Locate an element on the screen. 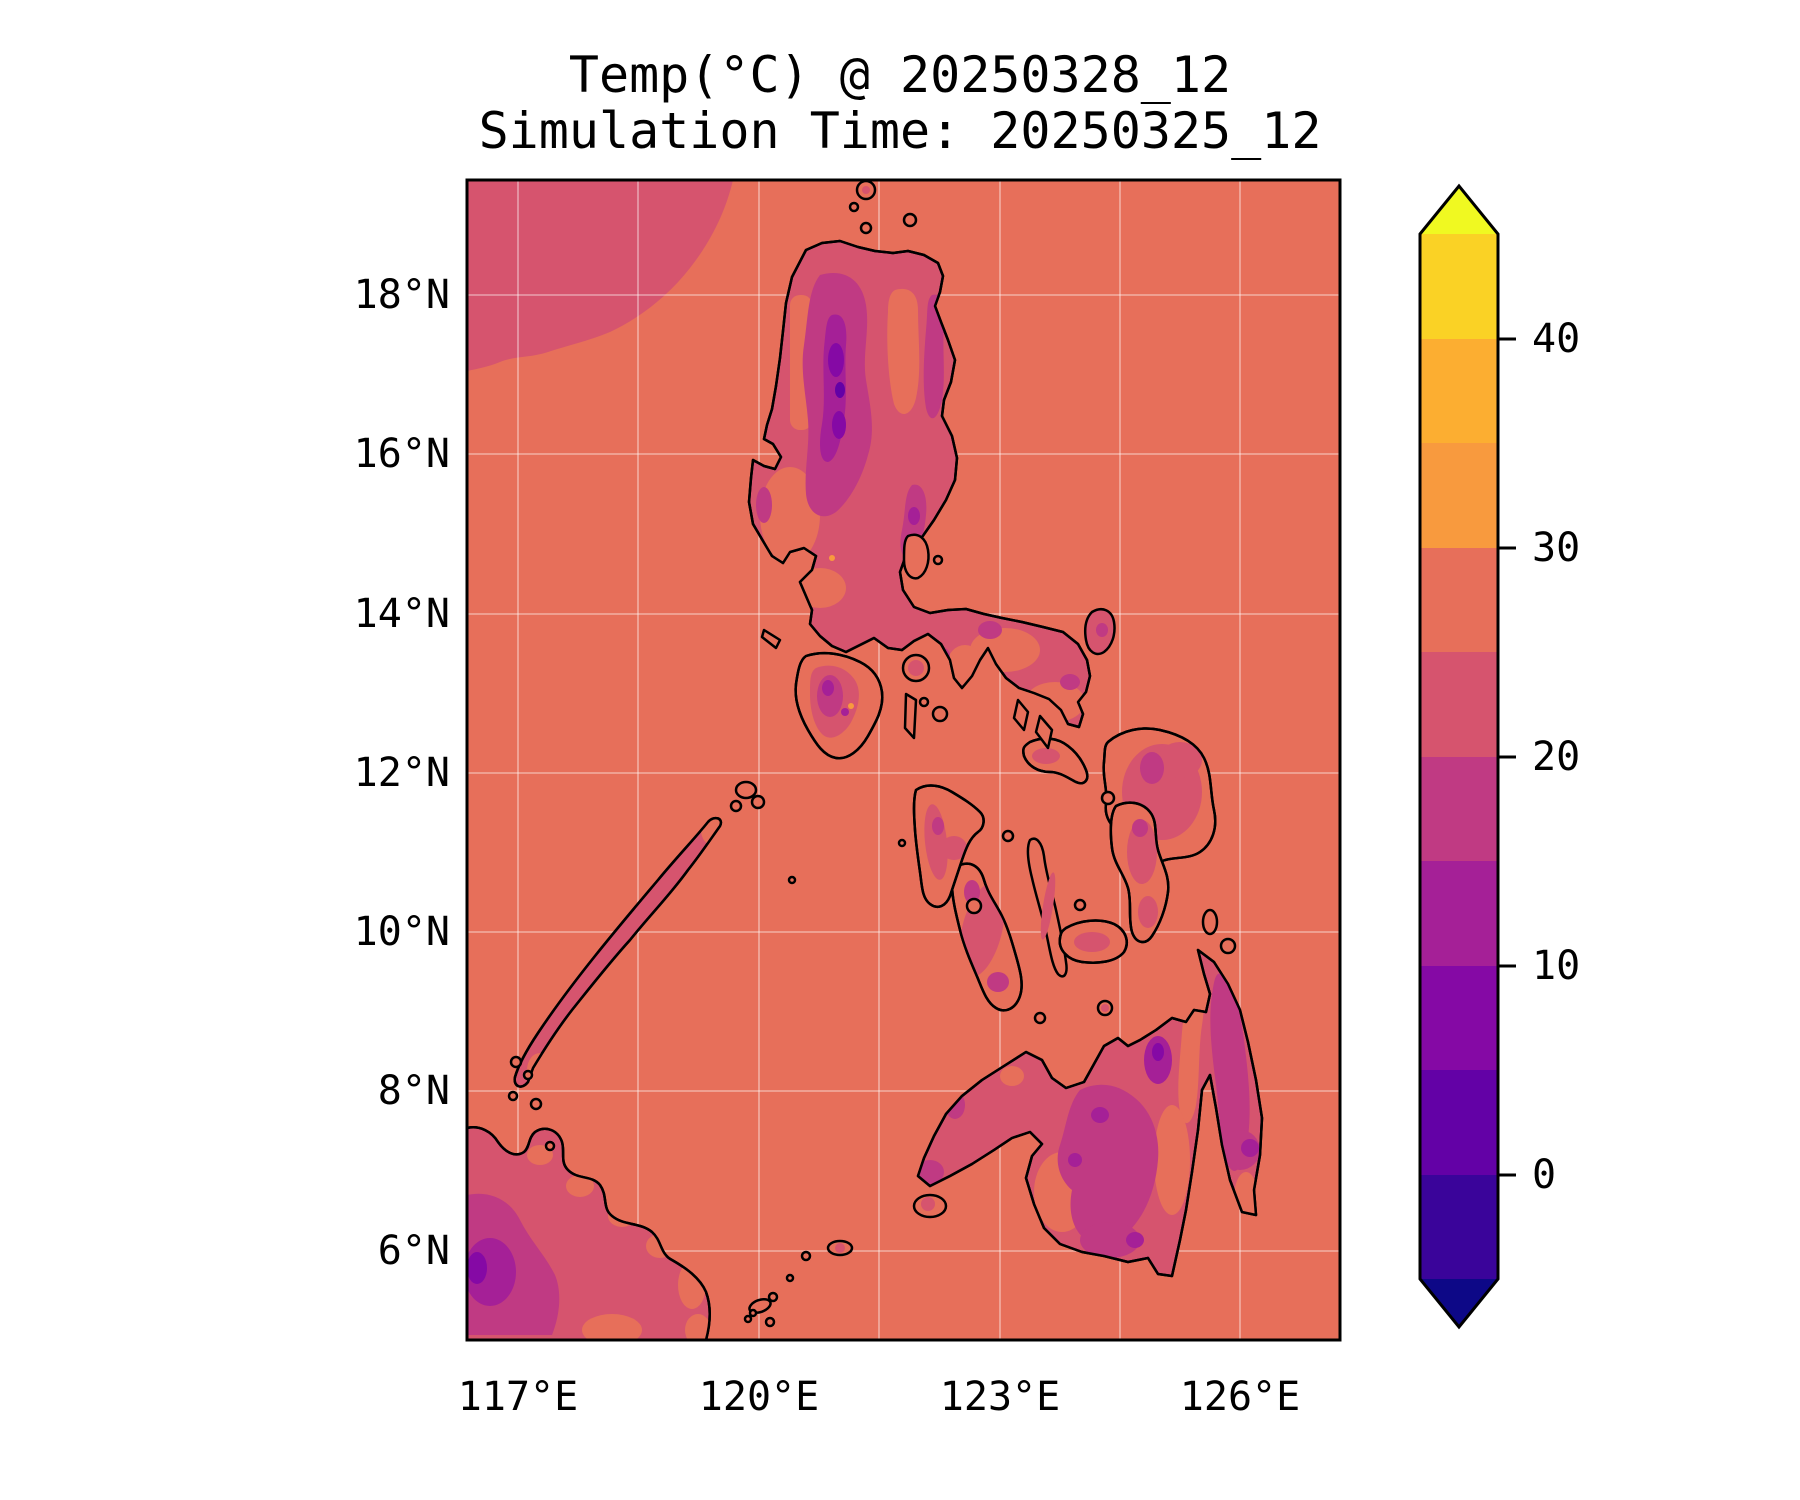  colorbar-tick-label: 0 is located at coordinates (1544, 1175).